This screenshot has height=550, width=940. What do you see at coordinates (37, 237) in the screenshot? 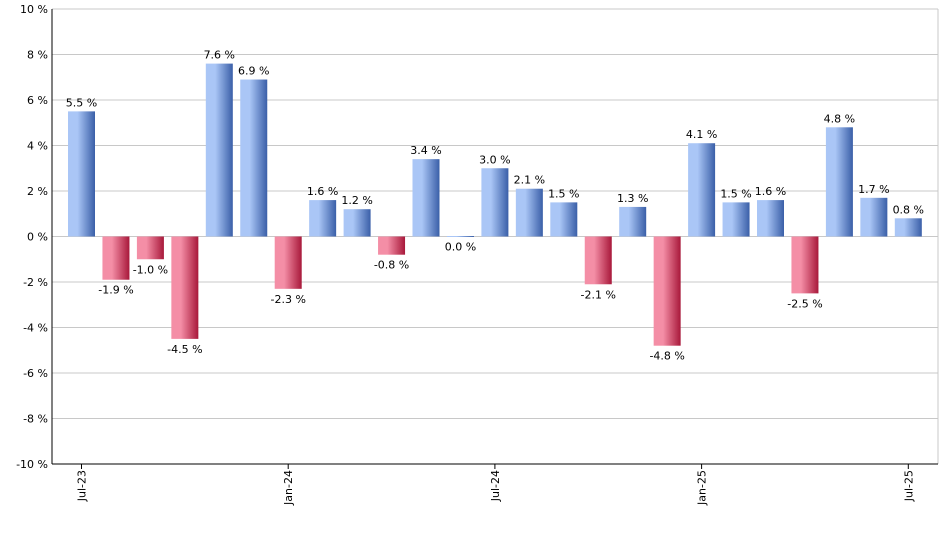
I see `y-tick-label: 0 %` at bounding box center [37, 237].